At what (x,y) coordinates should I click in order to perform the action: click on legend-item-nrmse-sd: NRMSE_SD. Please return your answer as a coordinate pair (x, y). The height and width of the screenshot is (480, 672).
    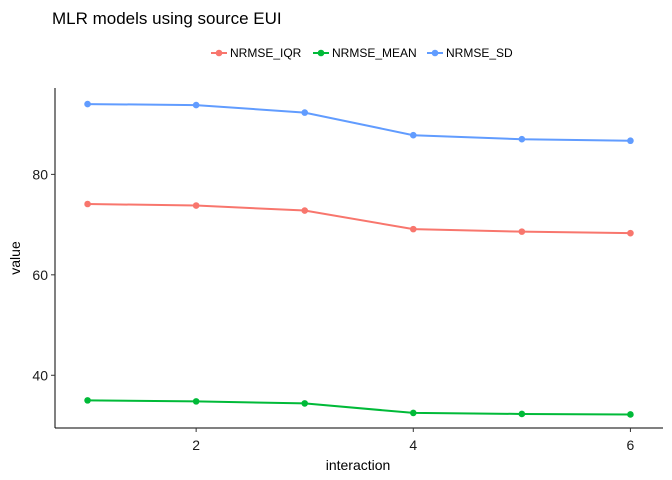
    Looking at the image, I should click on (470, 53).